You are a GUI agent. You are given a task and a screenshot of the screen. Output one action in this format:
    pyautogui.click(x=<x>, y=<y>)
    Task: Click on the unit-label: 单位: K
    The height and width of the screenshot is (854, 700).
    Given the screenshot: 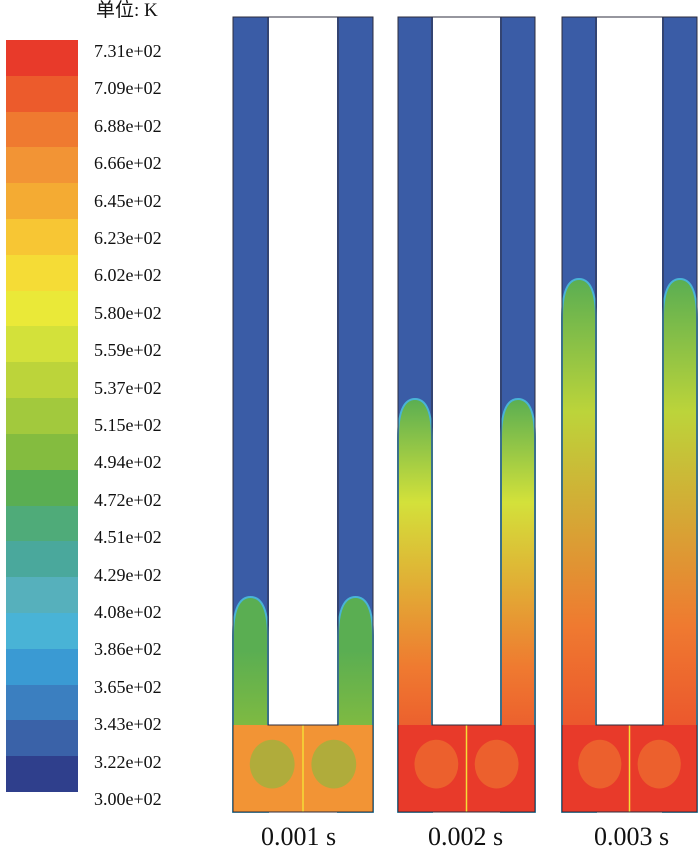 What is the action you would take?
    pyautogui.click(x=127, y=10)
    